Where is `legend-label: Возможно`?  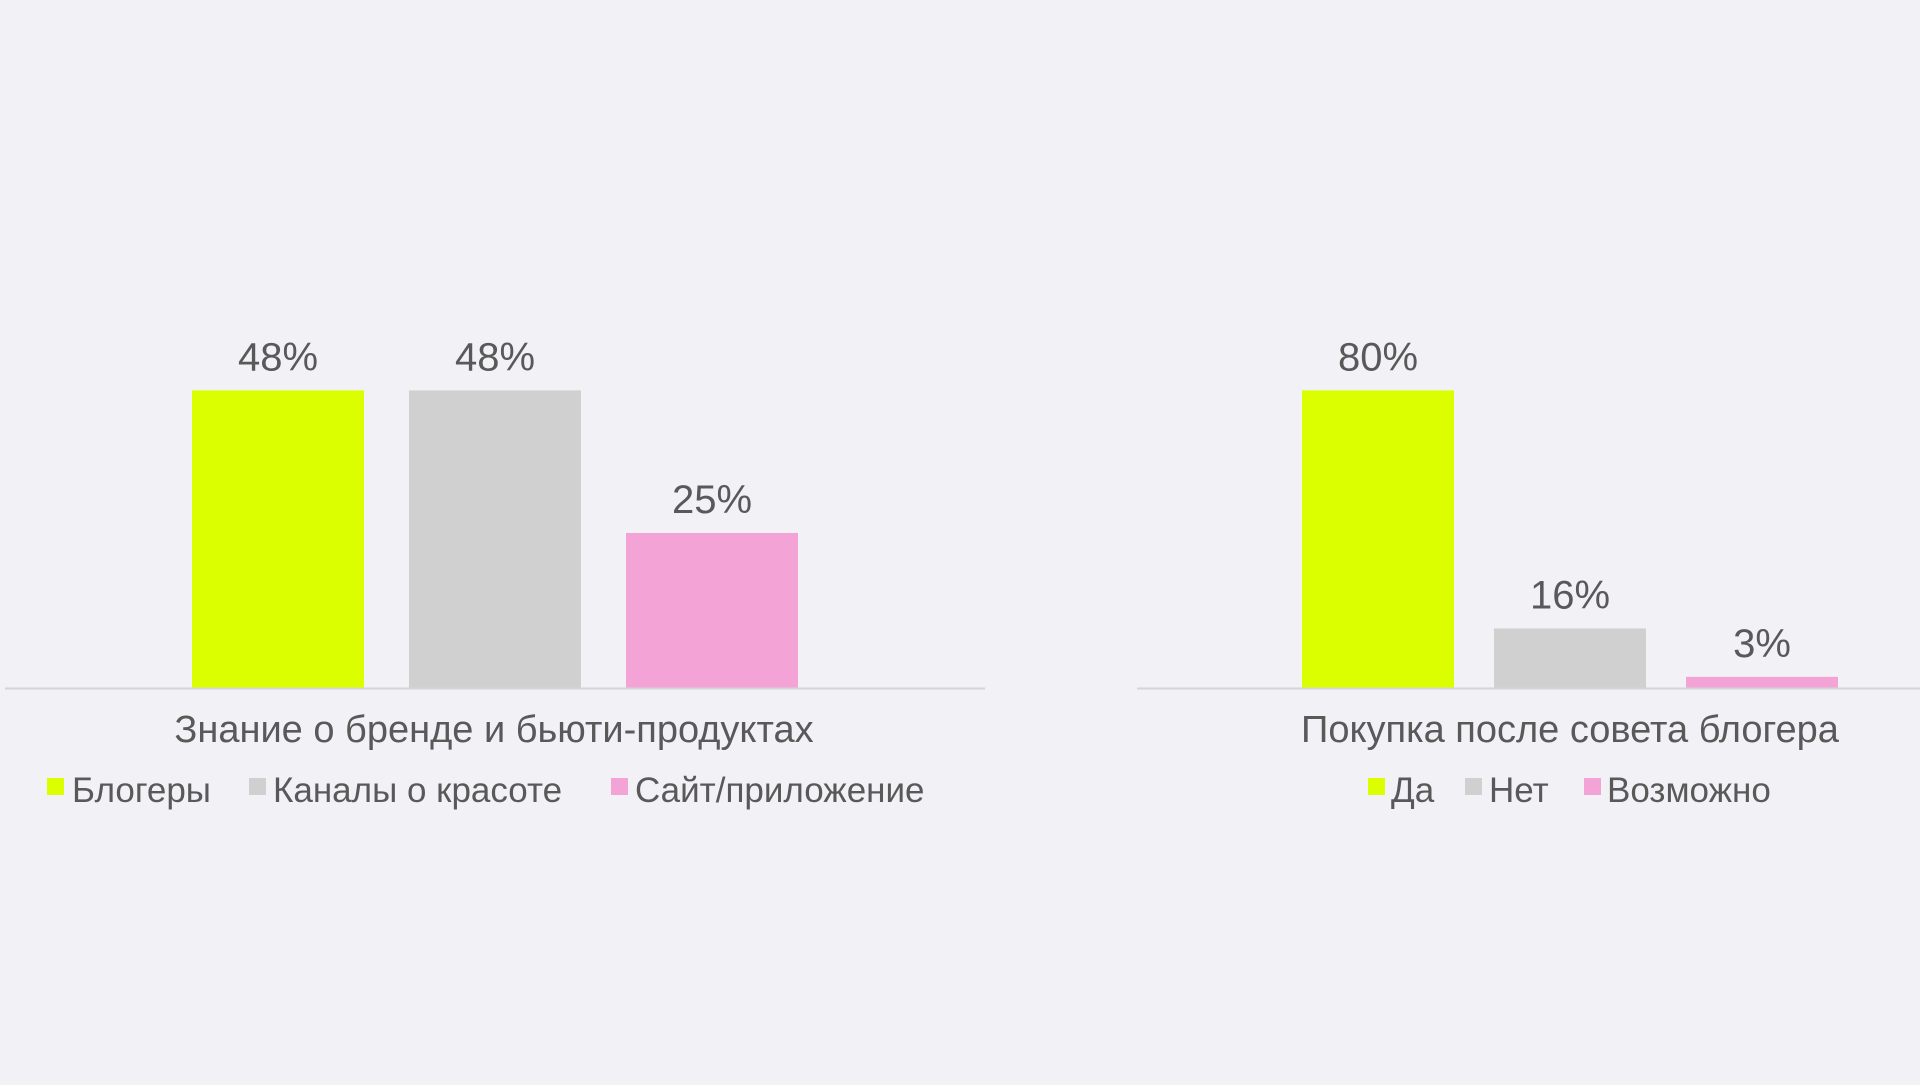 legend-label: Возможно is located at coordinates (1689, 790).